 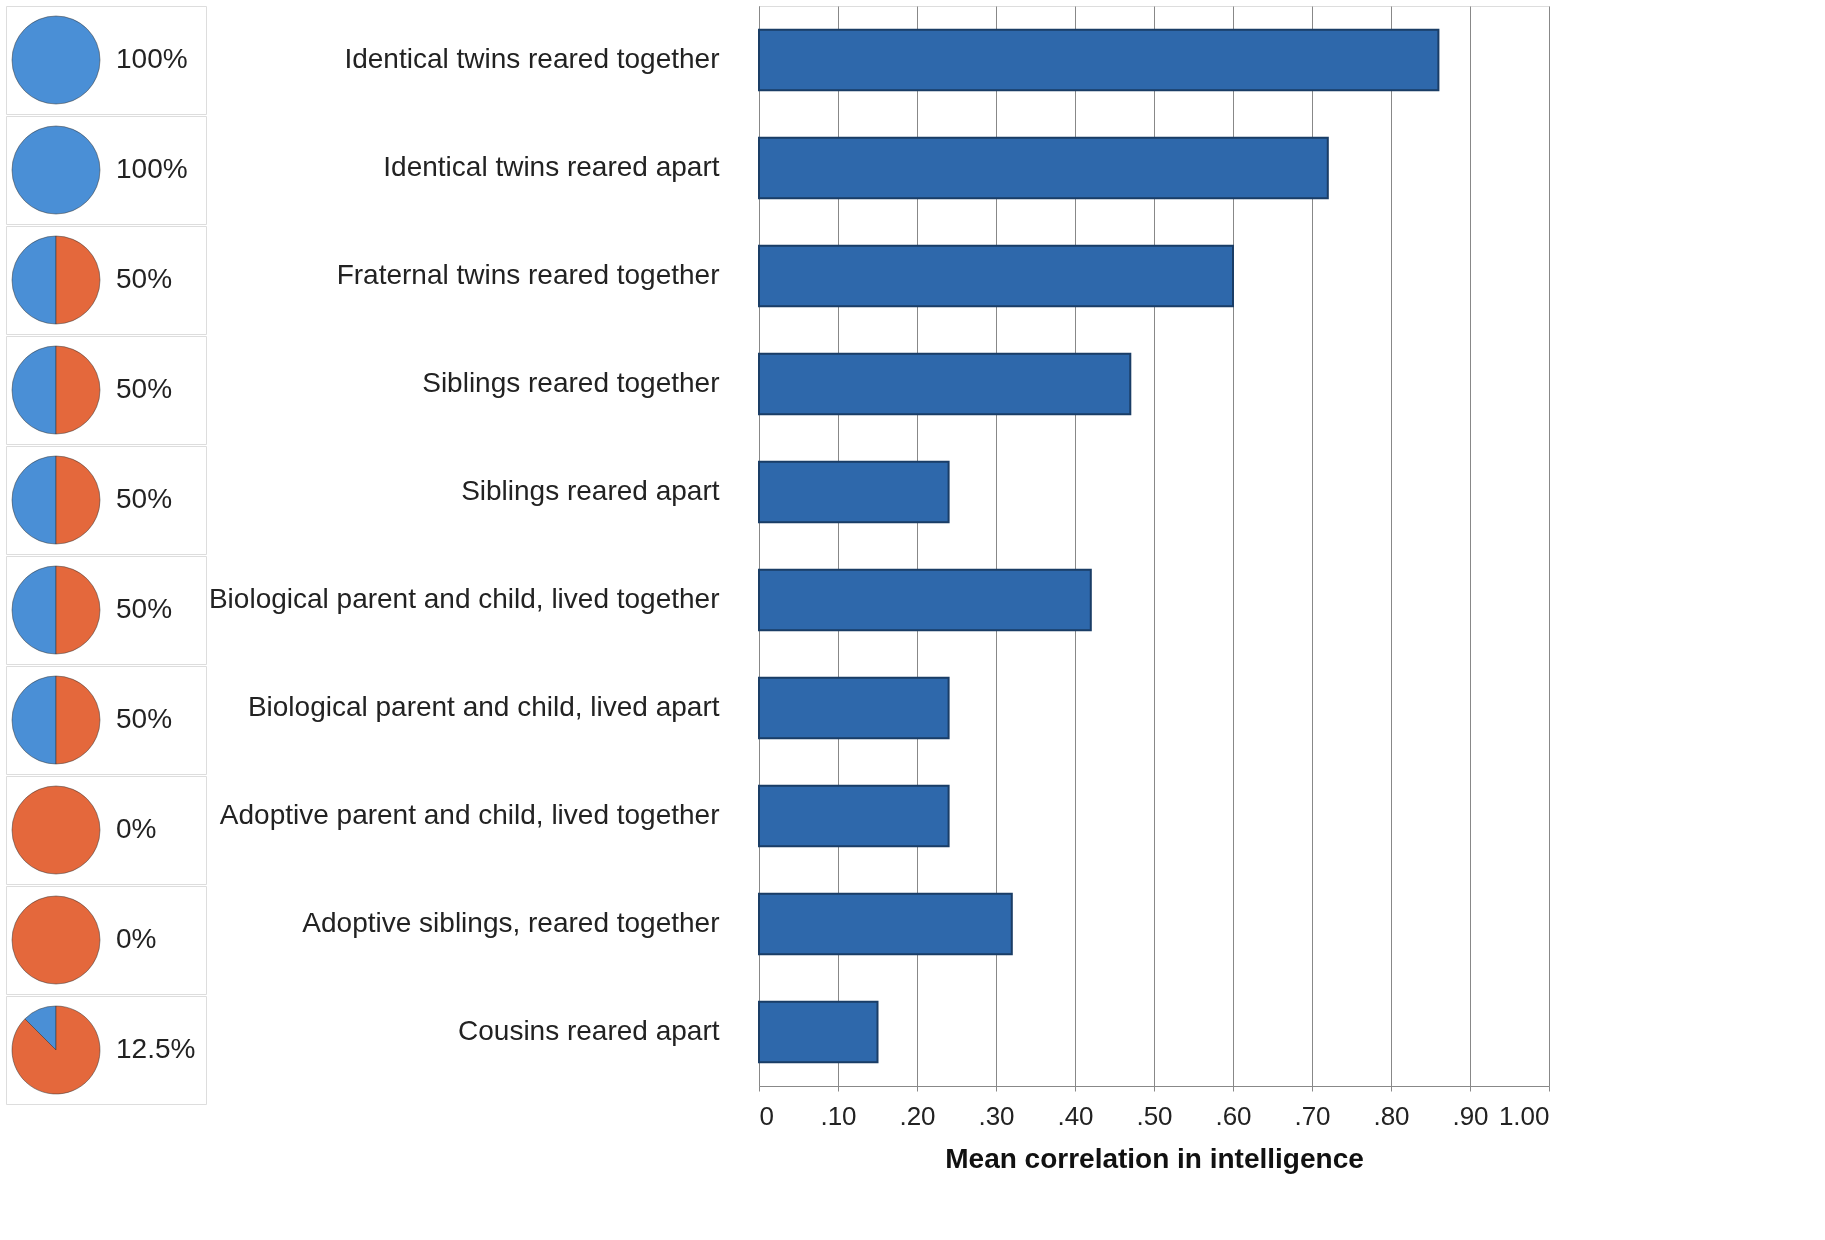 I want to click on x-tick-label: .10, so click(x=838, y=1115).